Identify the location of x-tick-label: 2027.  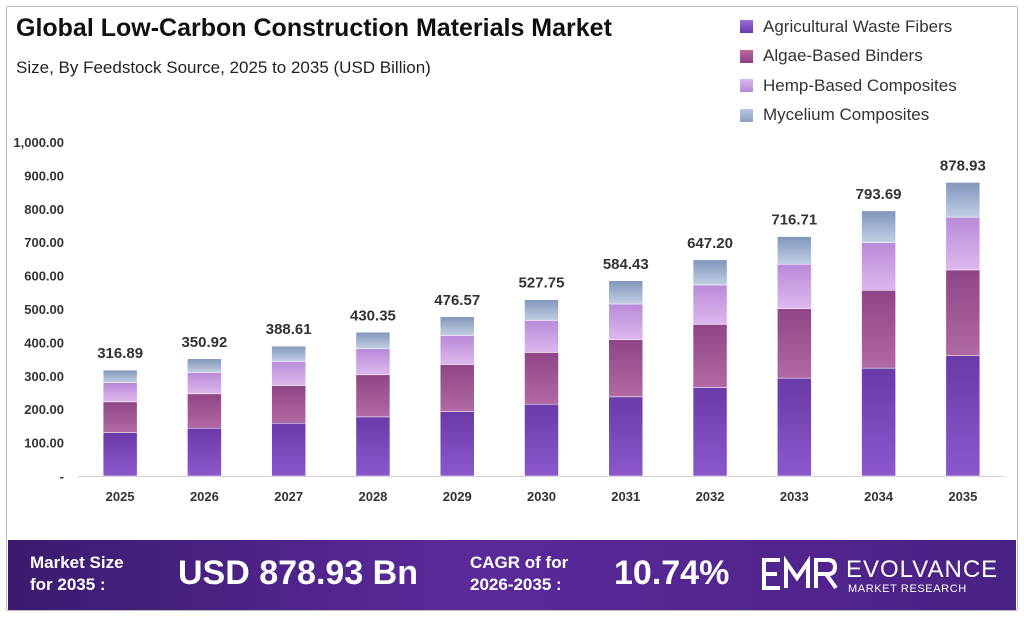
(288, 496).